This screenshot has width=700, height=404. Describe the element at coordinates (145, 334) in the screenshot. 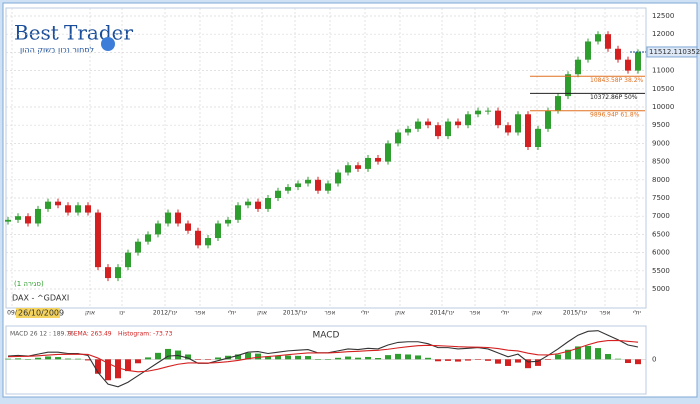

I see `histogram-label: Histogram: -73.73` at that location.